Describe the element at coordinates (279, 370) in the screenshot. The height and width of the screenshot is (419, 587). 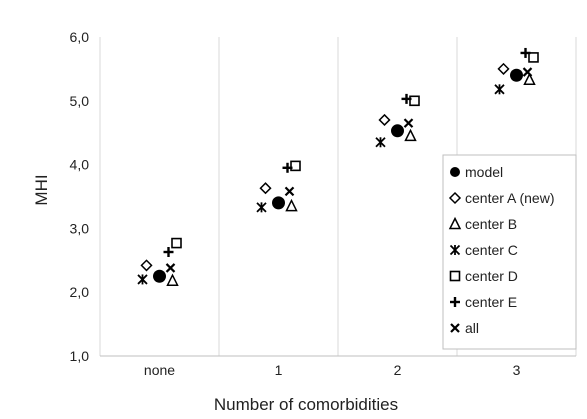
I see `x-tick-label: 1` at that location.